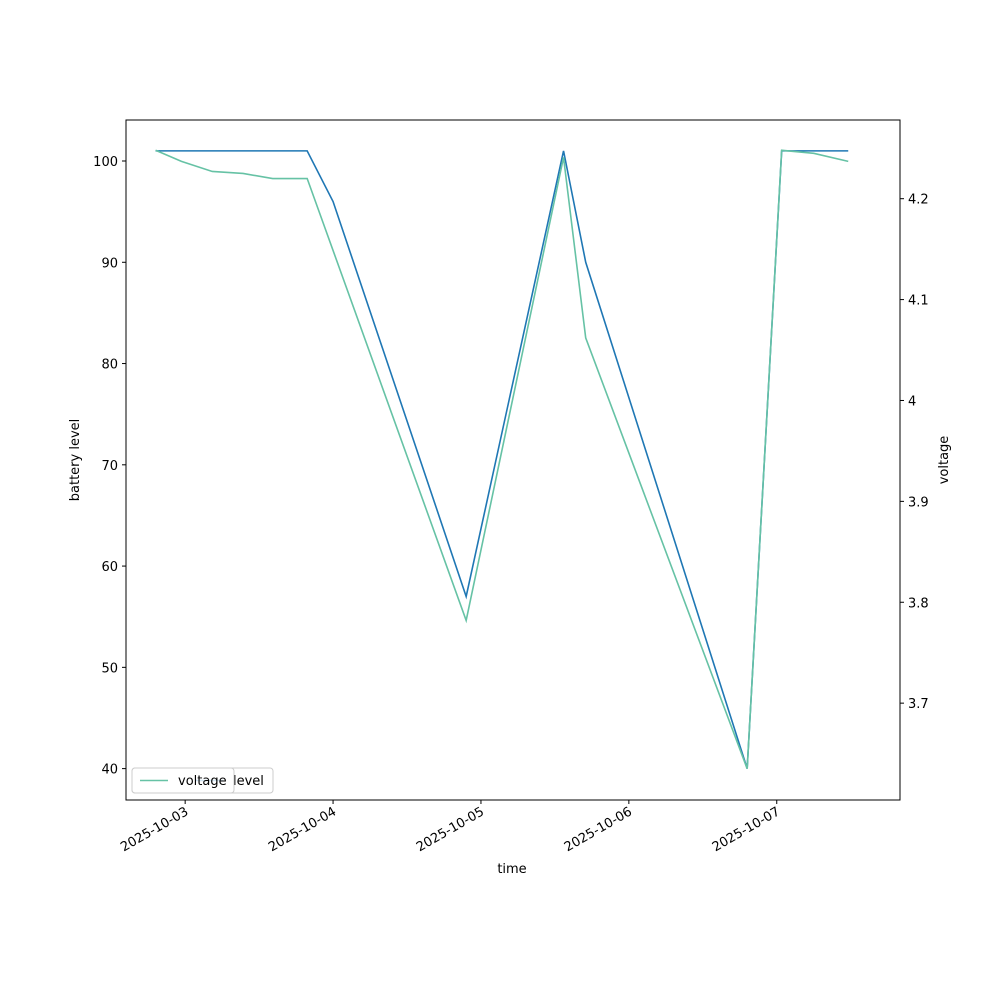 The image size is (1000, 1000). What do you see at coordinates (918, 704) in the screenshot?
I see `y2-tick-label: 3.7` at bounding box center [918, 704].